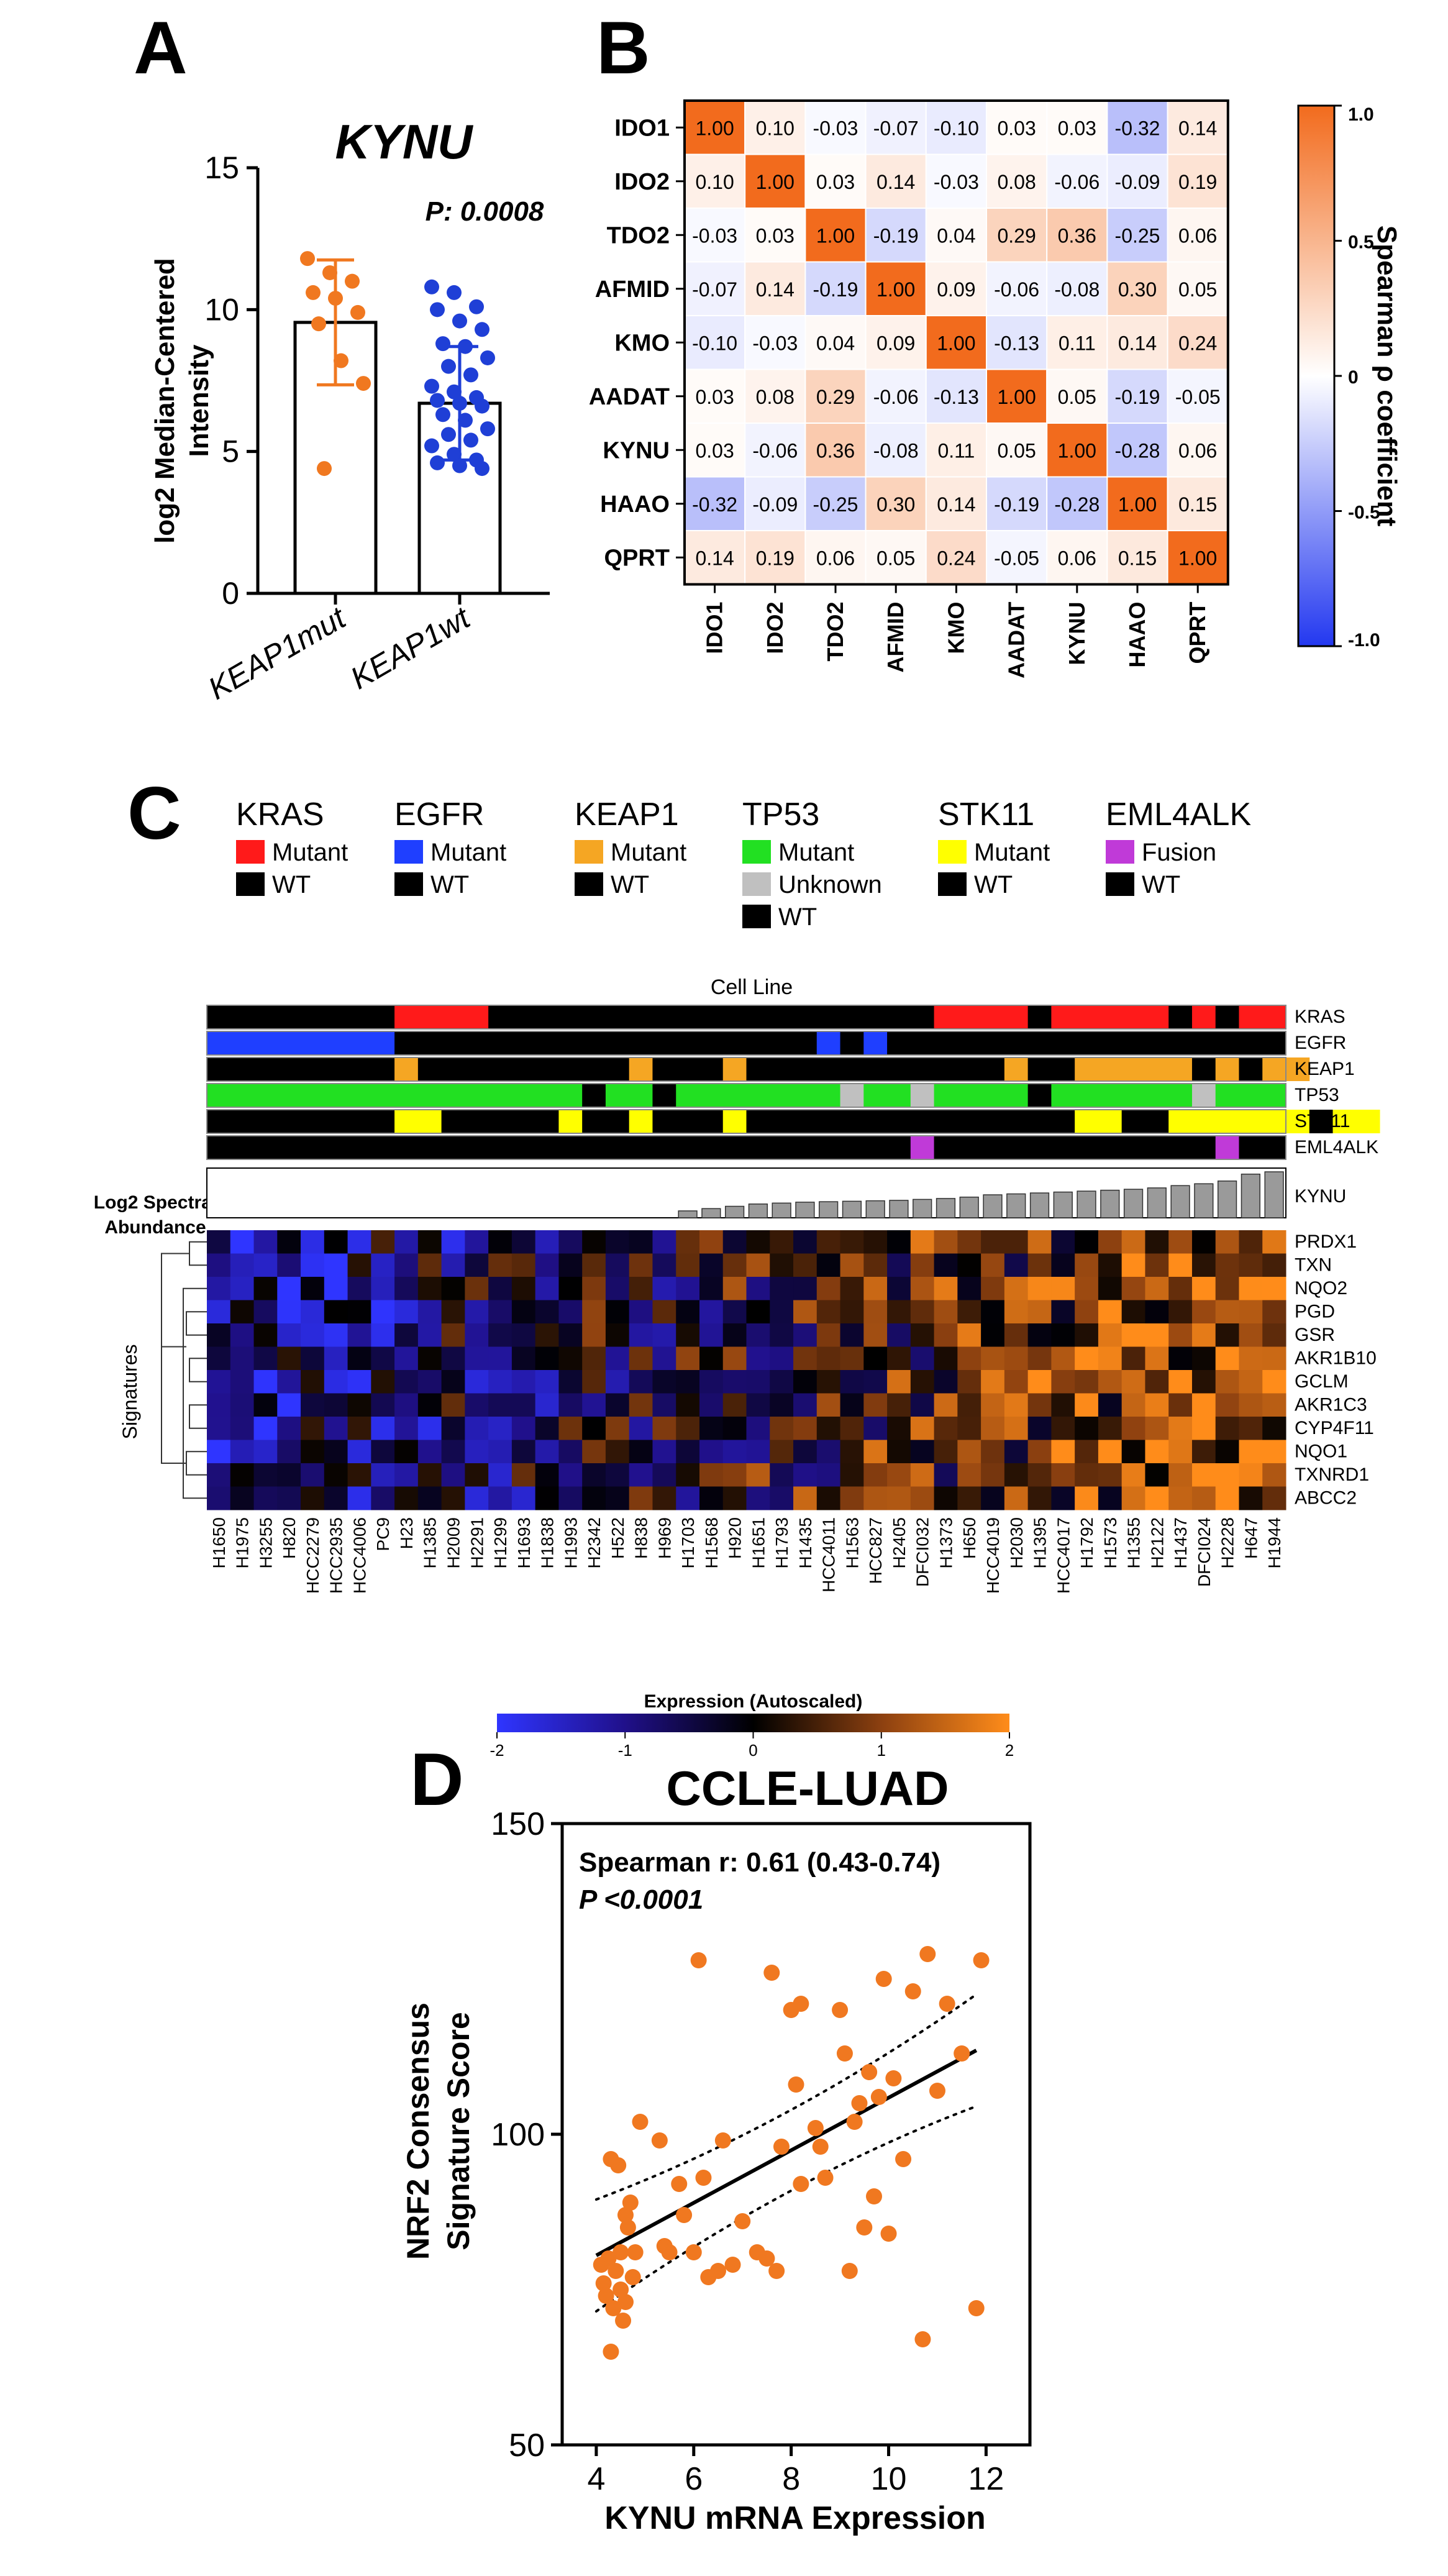 The width and height of the screenshot is (1448, 2576). Describe the element at coordinates (1016, 450) in the screenshot. I see `panel-b-cell-label: 0.05` at that location.